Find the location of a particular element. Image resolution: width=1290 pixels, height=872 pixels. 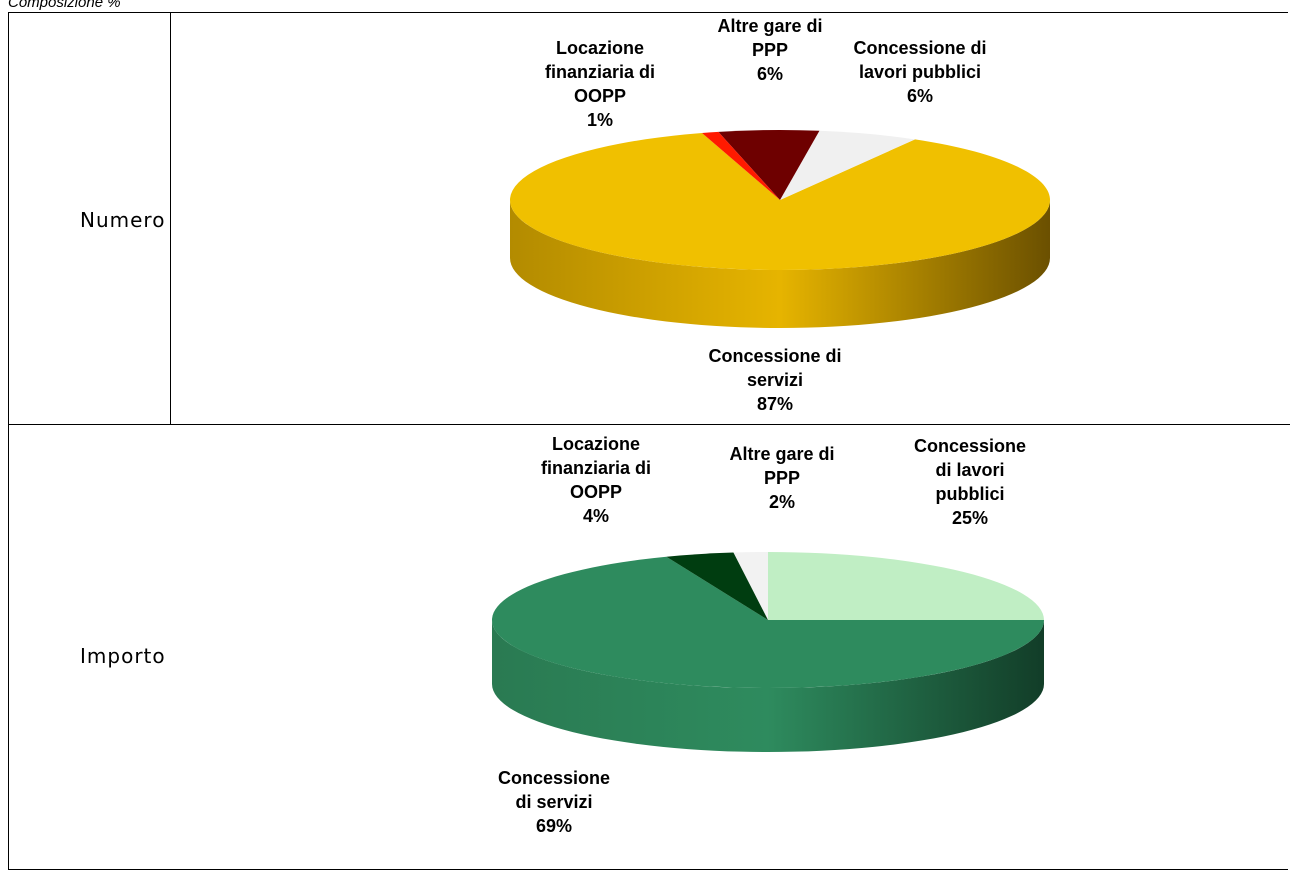

figure-caption: Composizione % is located at coordinates (64, 5).